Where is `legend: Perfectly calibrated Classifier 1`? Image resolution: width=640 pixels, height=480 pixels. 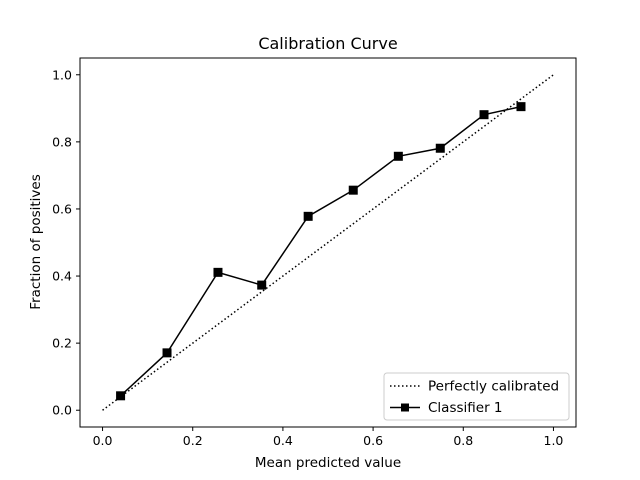
legend: Perfectly calibrated Classifier 1 is located at coordinates (476, 396).